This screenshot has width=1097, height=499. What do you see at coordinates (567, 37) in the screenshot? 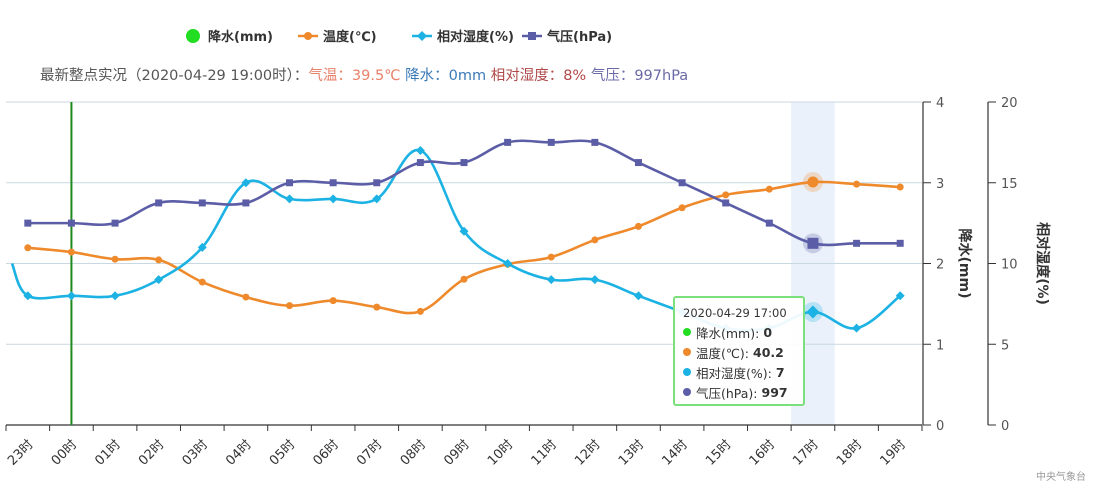
I see `legend-item-3: 气压(hPa)` at bounding box center [567, 37].